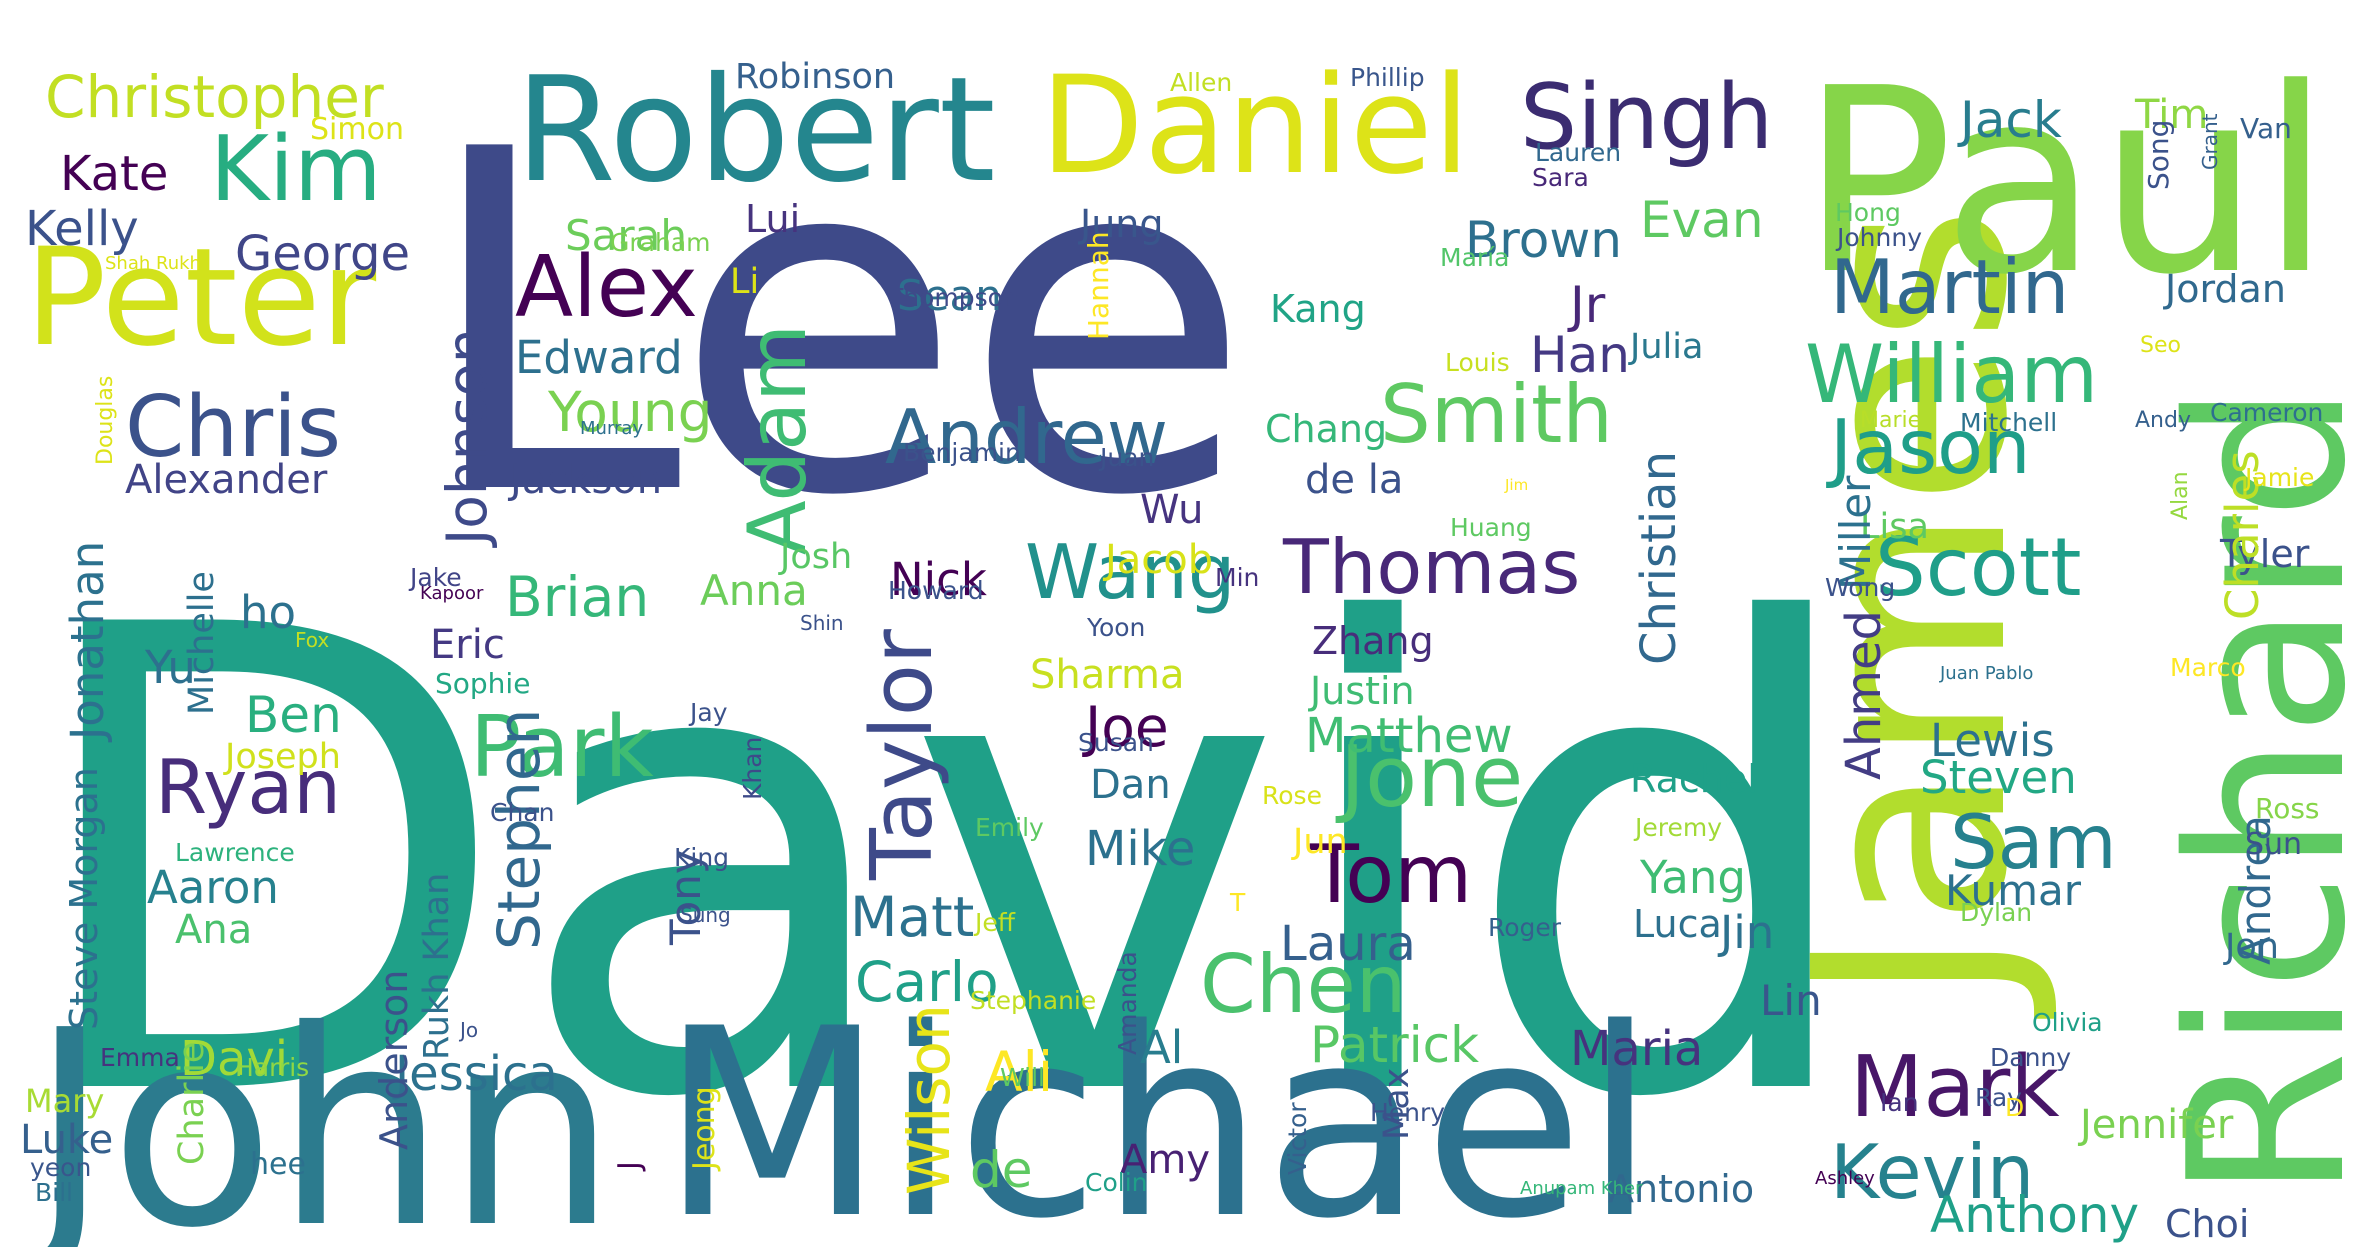 This screenshot has height=1247, width=2362. Describe the element at coordinates (67, 1140) in the screenshot. I see `cloud-word: Luke` at that location.